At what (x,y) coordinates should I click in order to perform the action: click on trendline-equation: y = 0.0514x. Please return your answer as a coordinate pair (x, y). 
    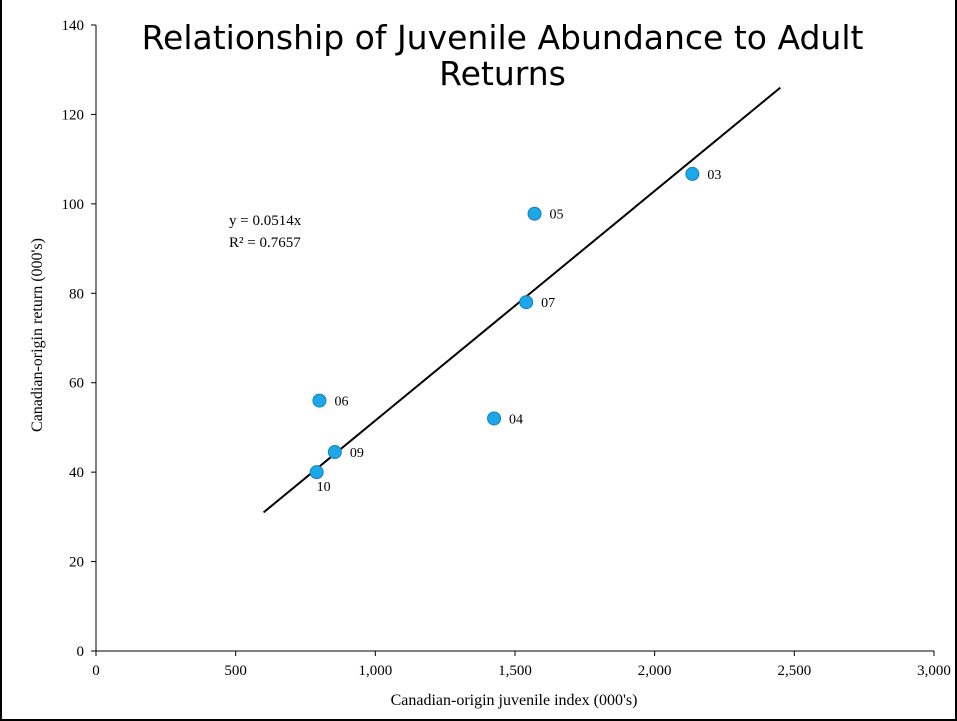
    Looking at the image, I should click on (265, 221).